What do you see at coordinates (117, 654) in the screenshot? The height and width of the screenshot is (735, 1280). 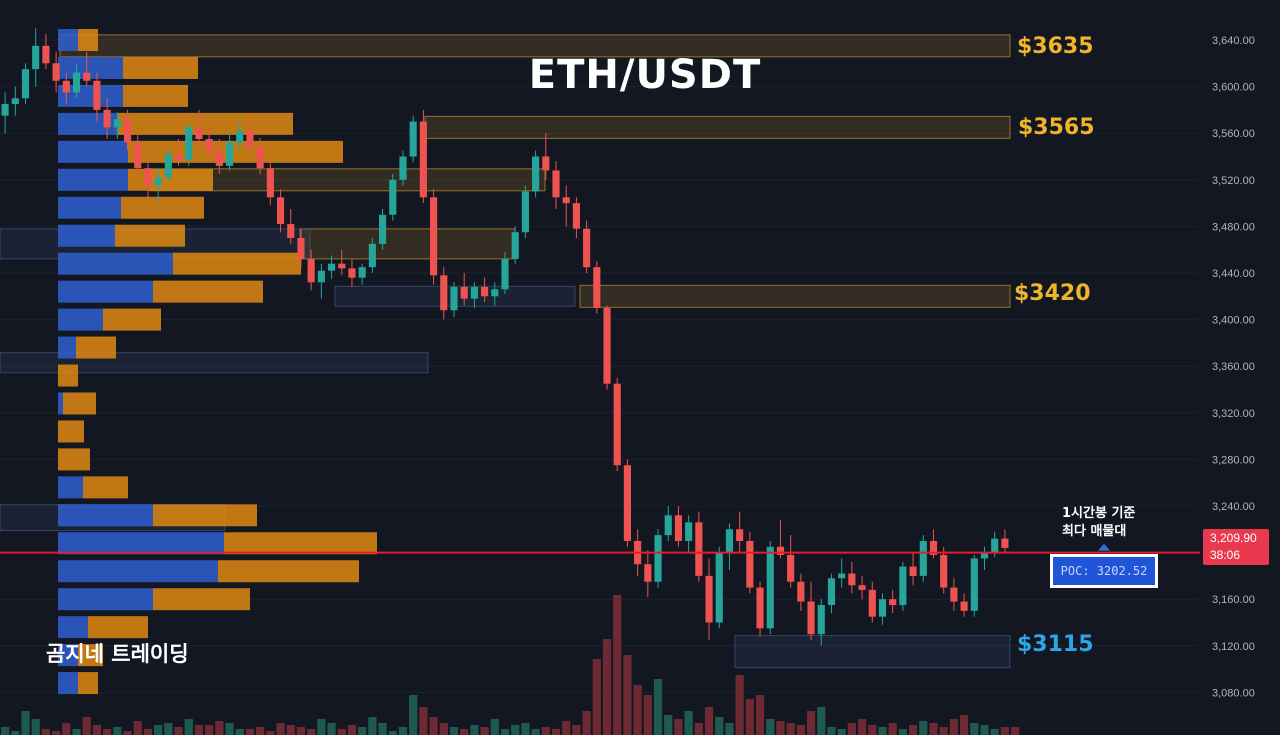 I see `watermark: 곰지네 트레이딩` at bounding box center [117, 654].